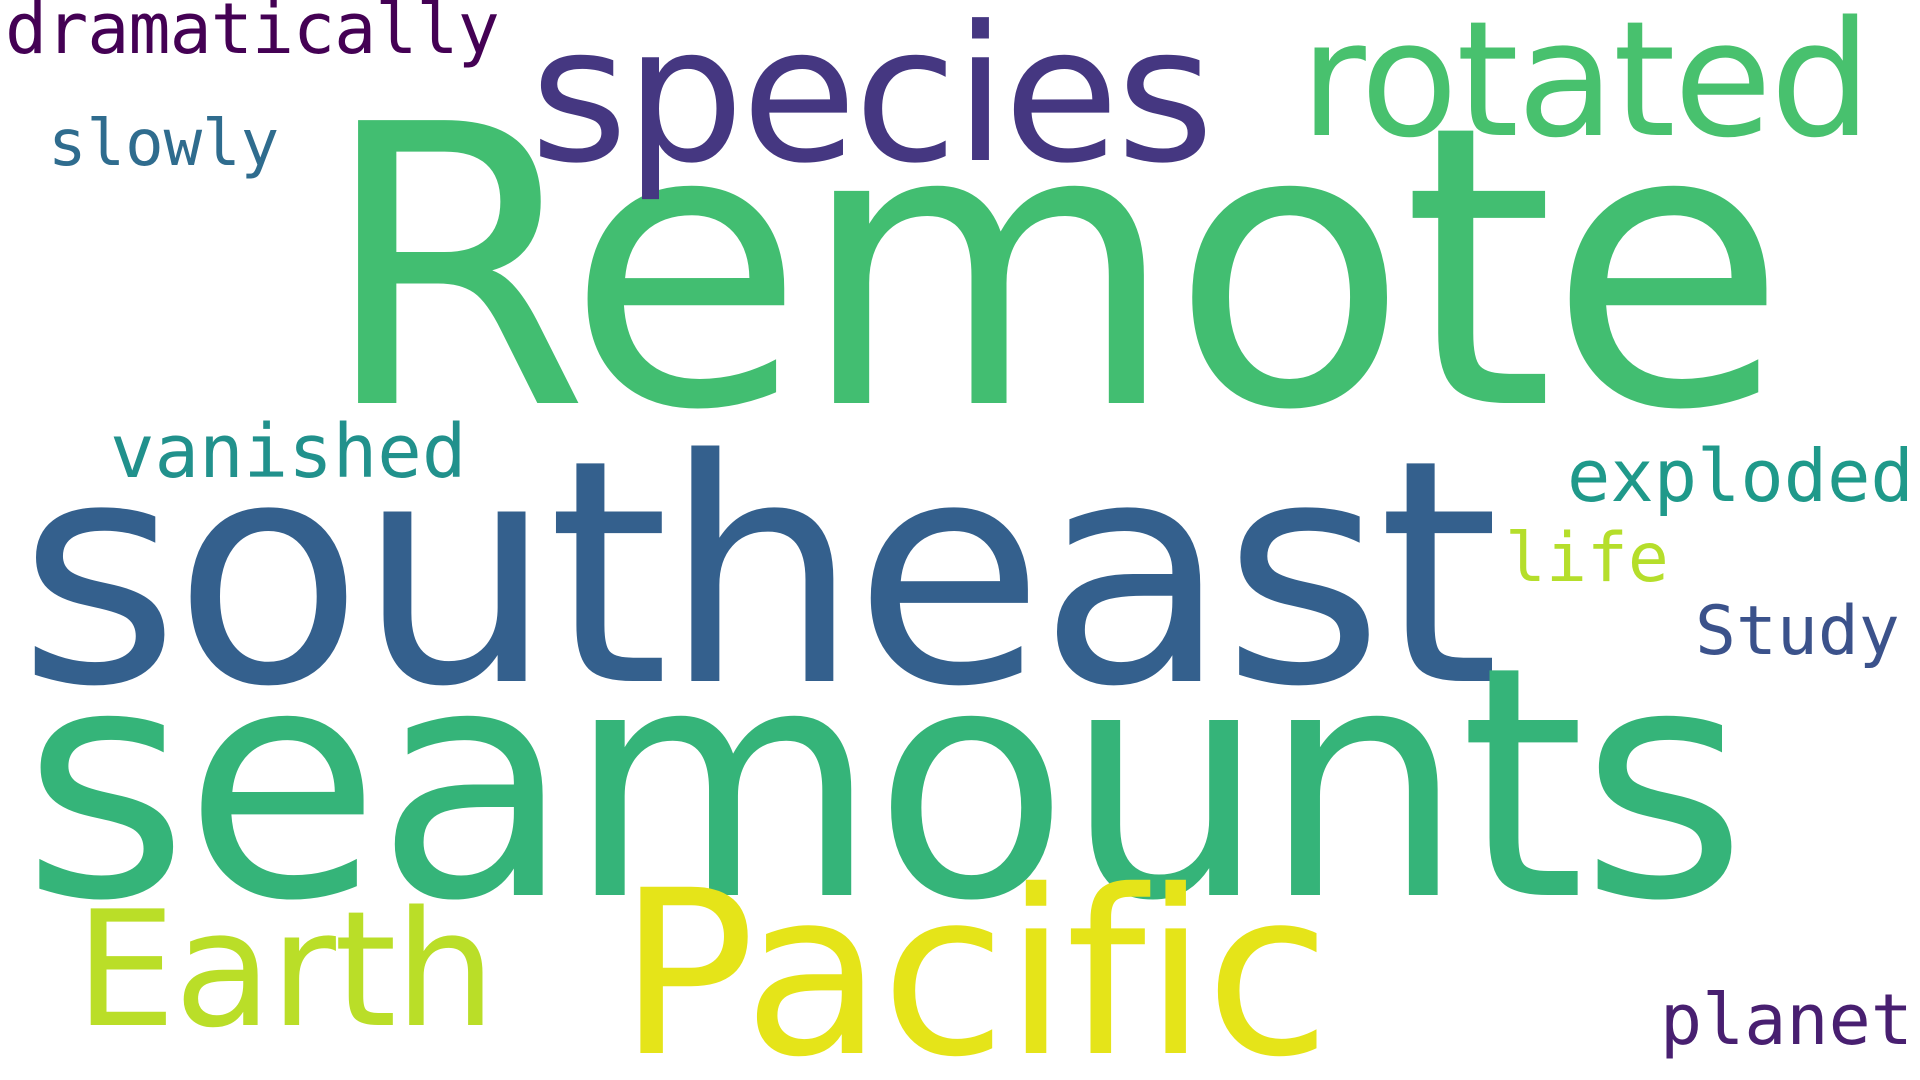  I want to click on word-life: life, so click(1587, 558).